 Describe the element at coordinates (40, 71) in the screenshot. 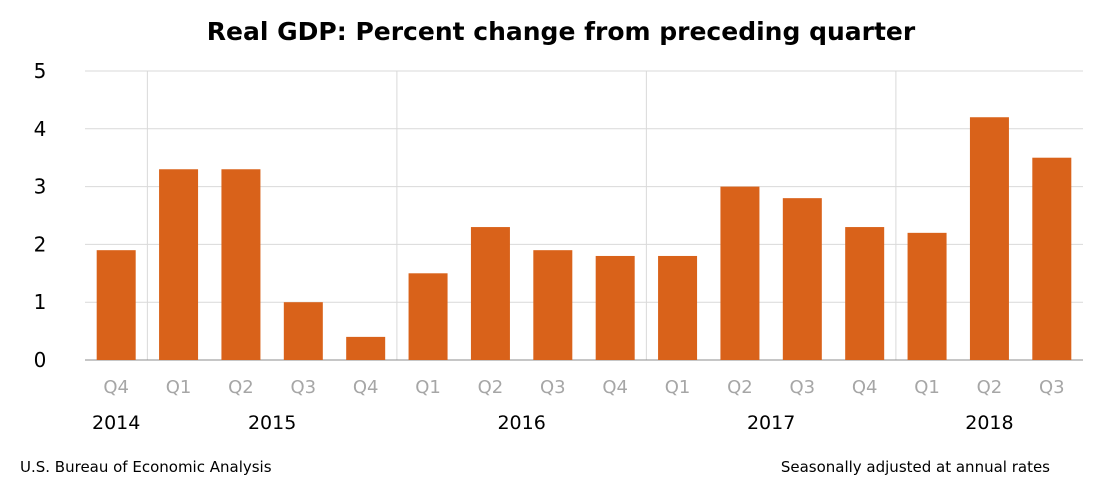

I see `y-tick-label: 5` at that location.